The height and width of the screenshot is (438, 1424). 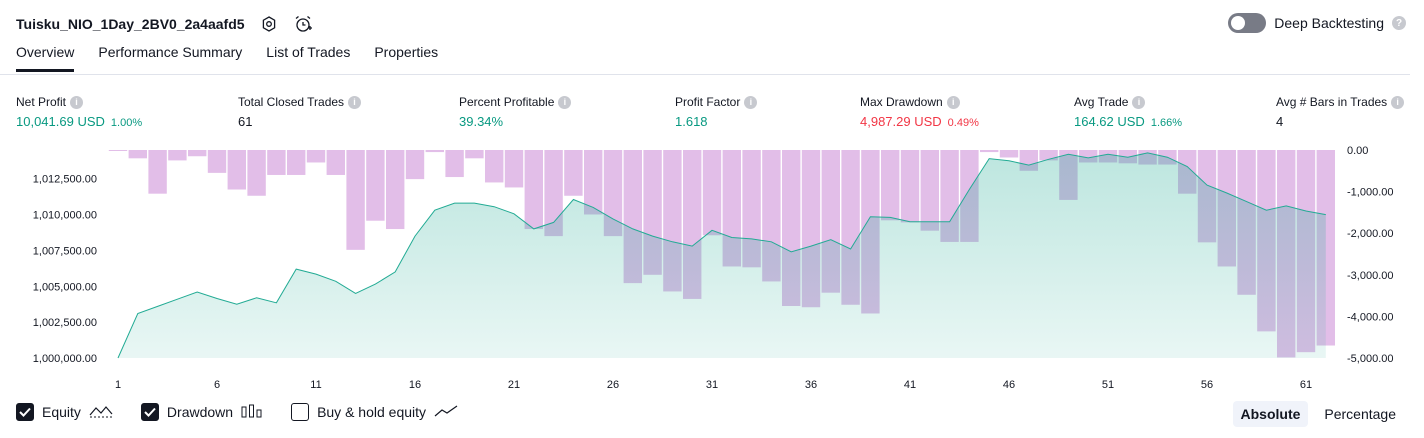 What do you see at coordinates (303, 24) in the screenshot?
I see `add-alert-icon` at bounding box center [303, 24].